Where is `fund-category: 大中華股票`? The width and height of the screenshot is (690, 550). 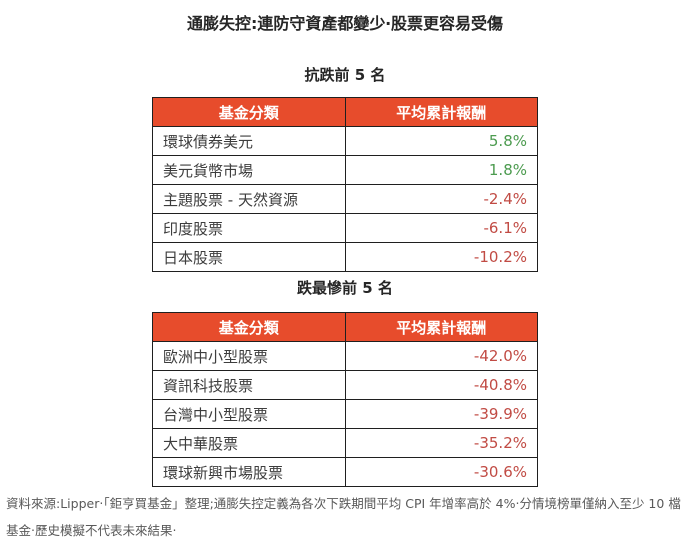 fund-category: 大中華股票 is located at coordinates (249, 443).